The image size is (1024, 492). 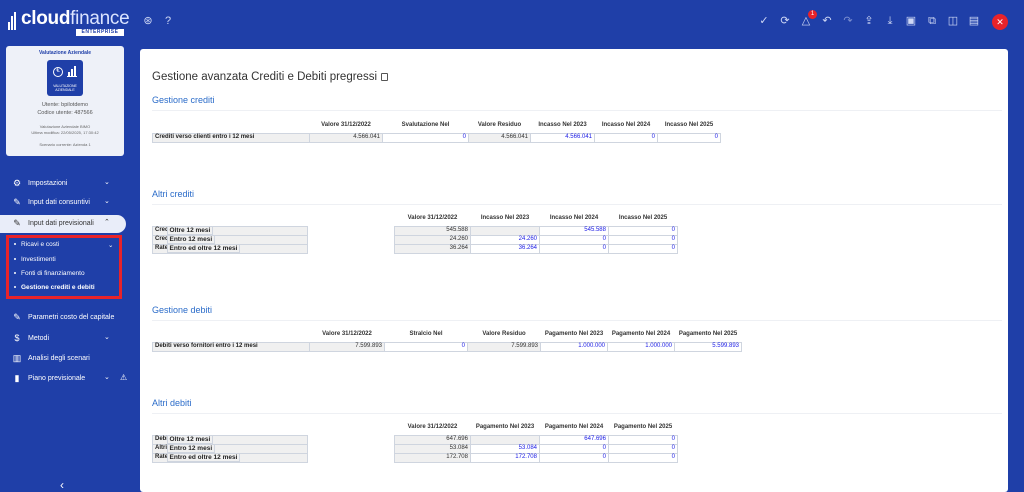 What do you see at coordinates (172, 403) in the screenshot?
I see `section-title-altri-debiti: Altri debiti` at bounding box center [172, 403].